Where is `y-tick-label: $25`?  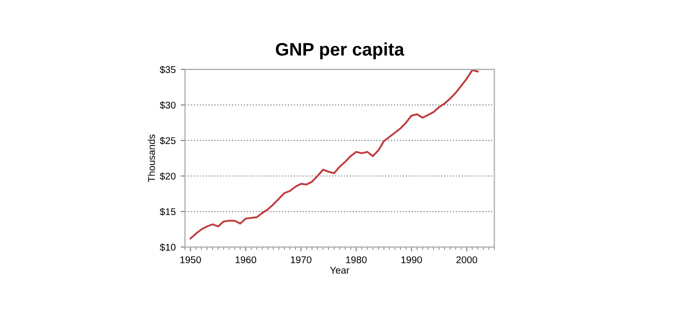
y-tick-label: $25 is located at coordinates (168, 140).